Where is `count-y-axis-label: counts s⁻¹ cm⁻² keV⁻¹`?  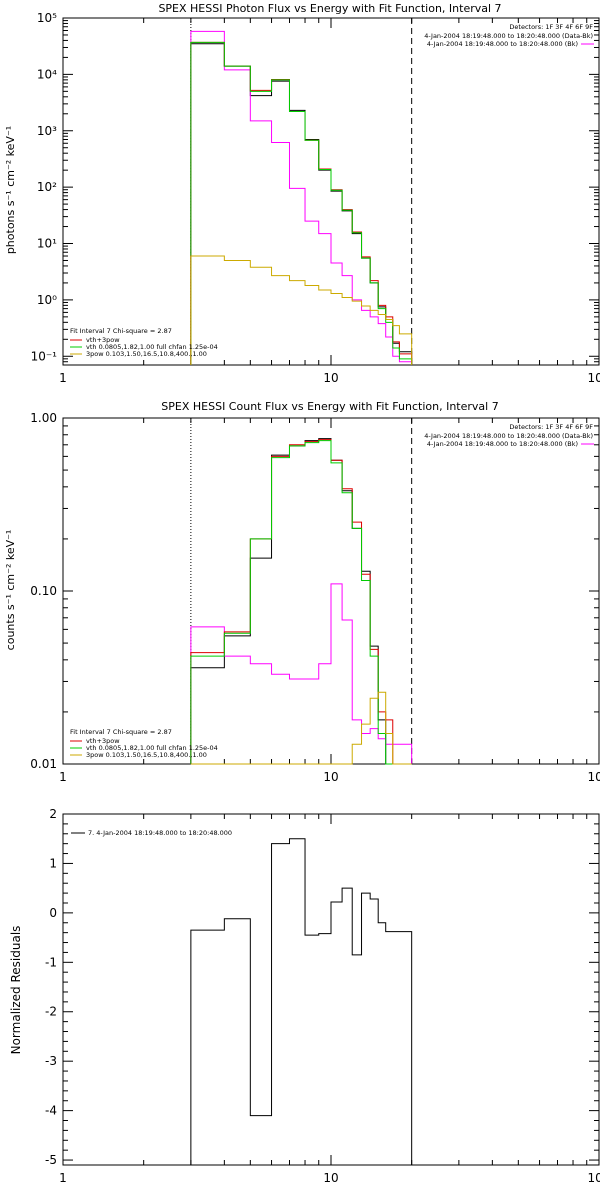
count-y-axis-label: counts s⁻¹ cm⁻² keV⁻¹ is located at coordinates (10, 590).